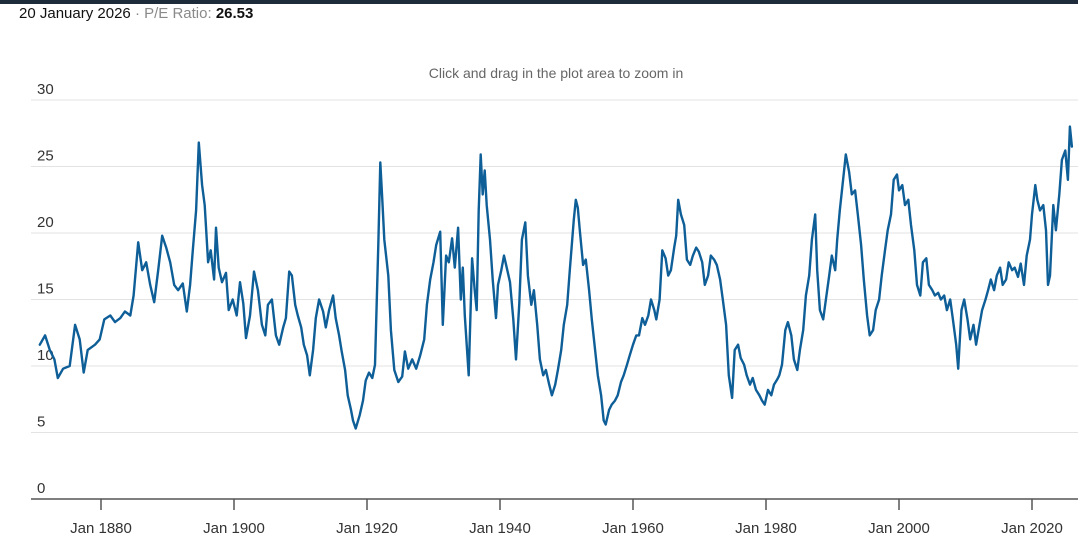  Describe the element at coordinates (45, 222) in the screenshot. I see `y-tick-label: 20` at that location.